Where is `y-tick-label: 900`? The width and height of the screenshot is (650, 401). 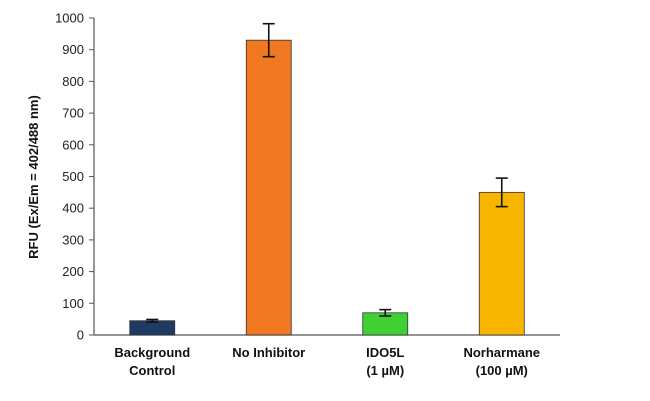 y-tick-label: 900 is located at coordinates (73, 49).